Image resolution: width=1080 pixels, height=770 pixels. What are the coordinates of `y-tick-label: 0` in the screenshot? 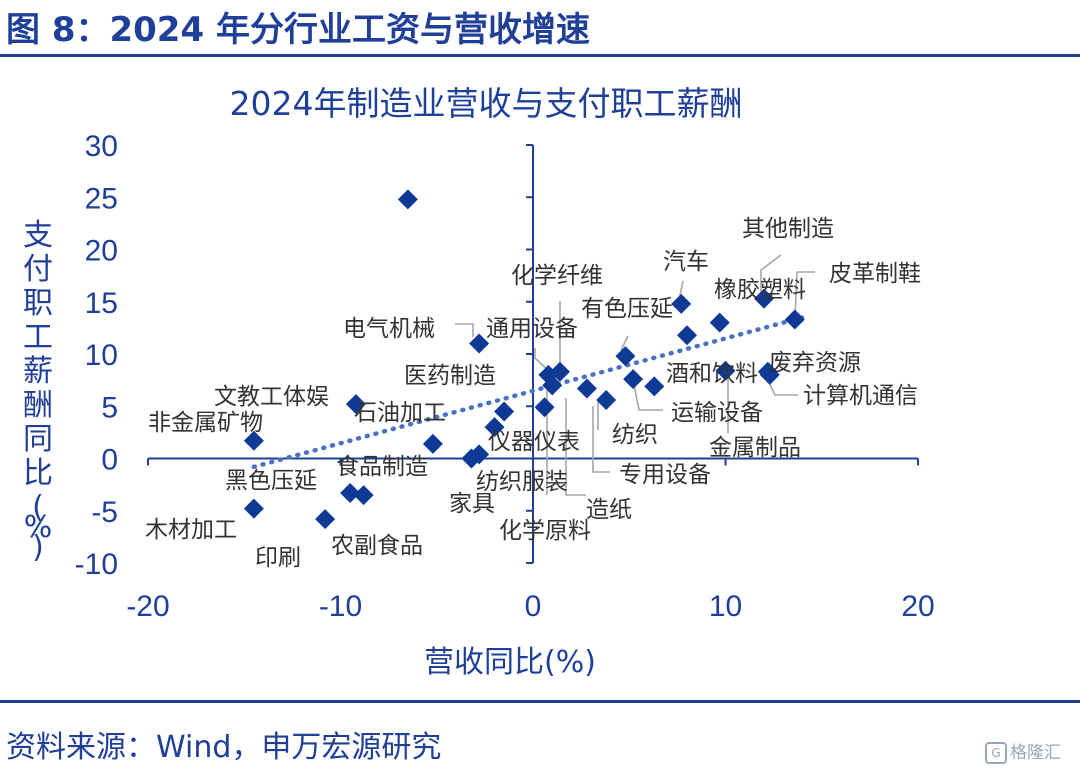 It's located at (109, 460).